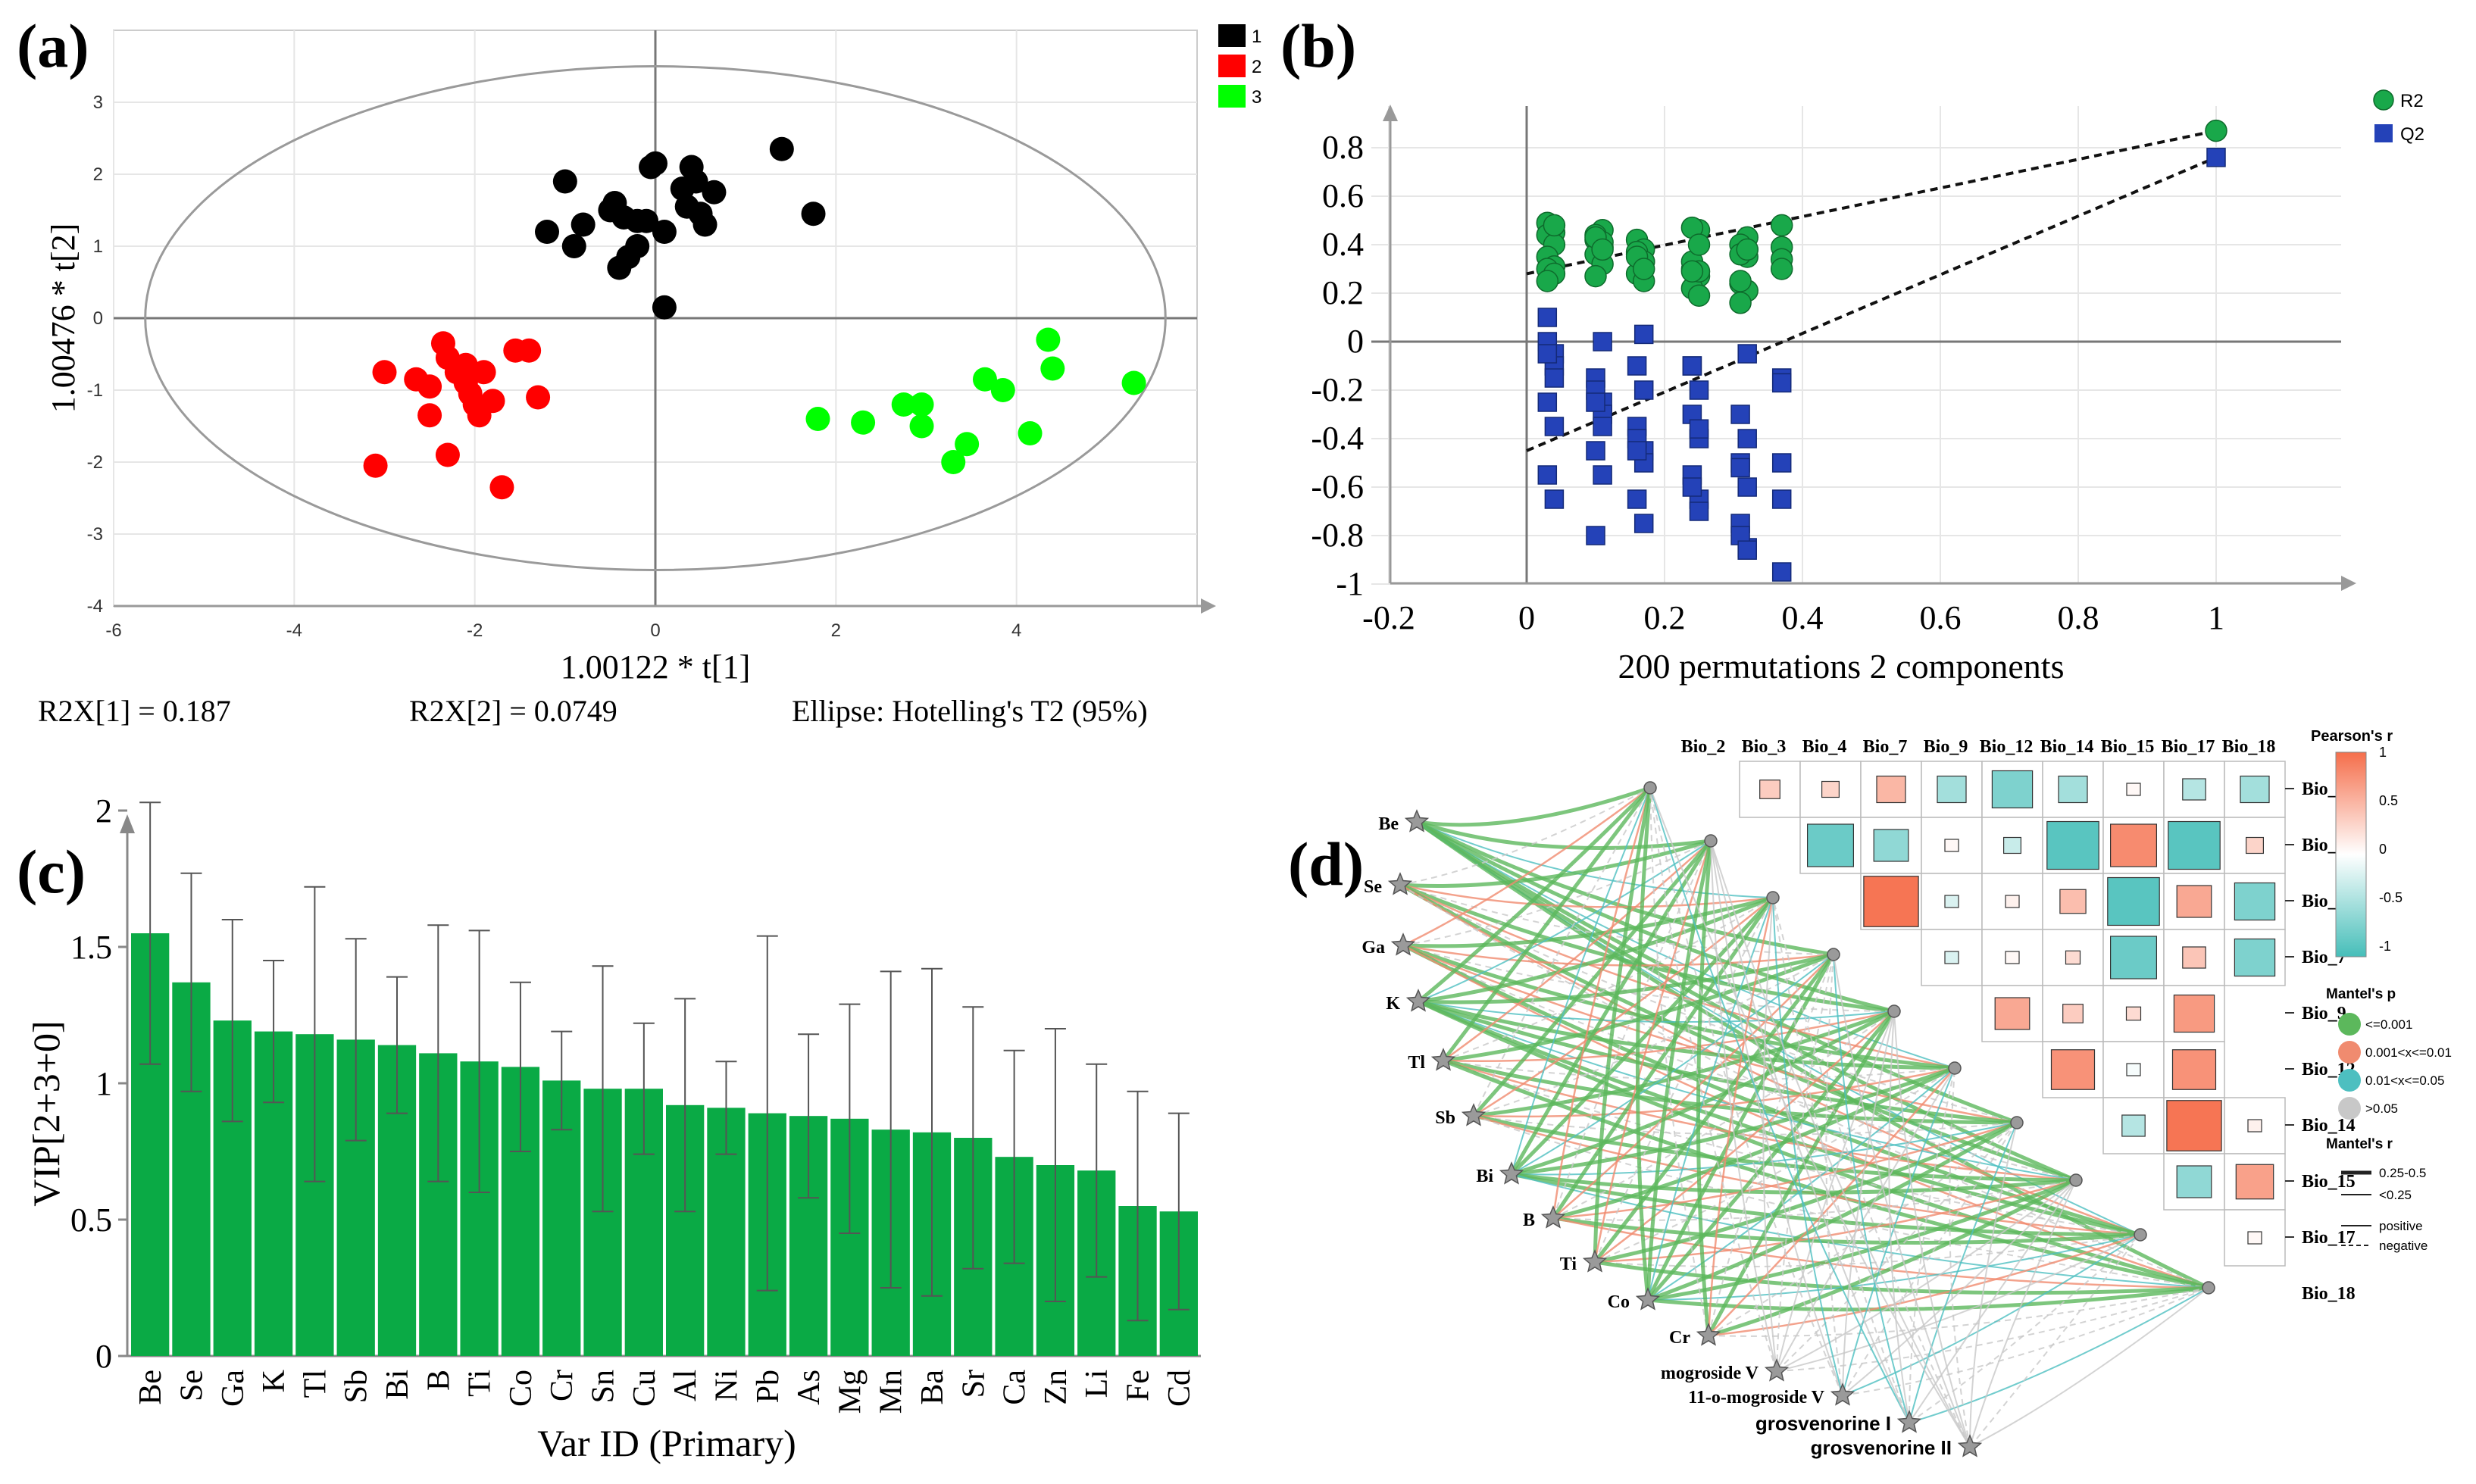 This screenshot has height=1484, width=2476. What do you see at coordinates (1955, 1068) in the screenshot?
I see `panel-d-bio-node` at bounding box center [1955, 1068].